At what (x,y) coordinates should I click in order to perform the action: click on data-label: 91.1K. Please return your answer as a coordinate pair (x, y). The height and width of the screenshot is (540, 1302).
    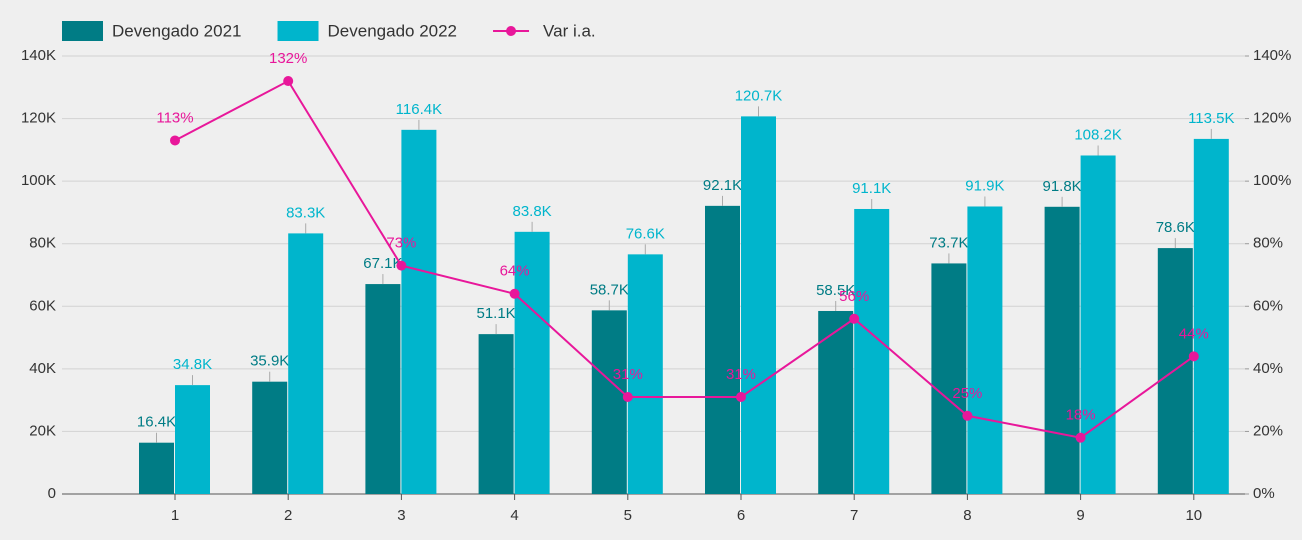
    Looking at the image, I should click on (871, 188).